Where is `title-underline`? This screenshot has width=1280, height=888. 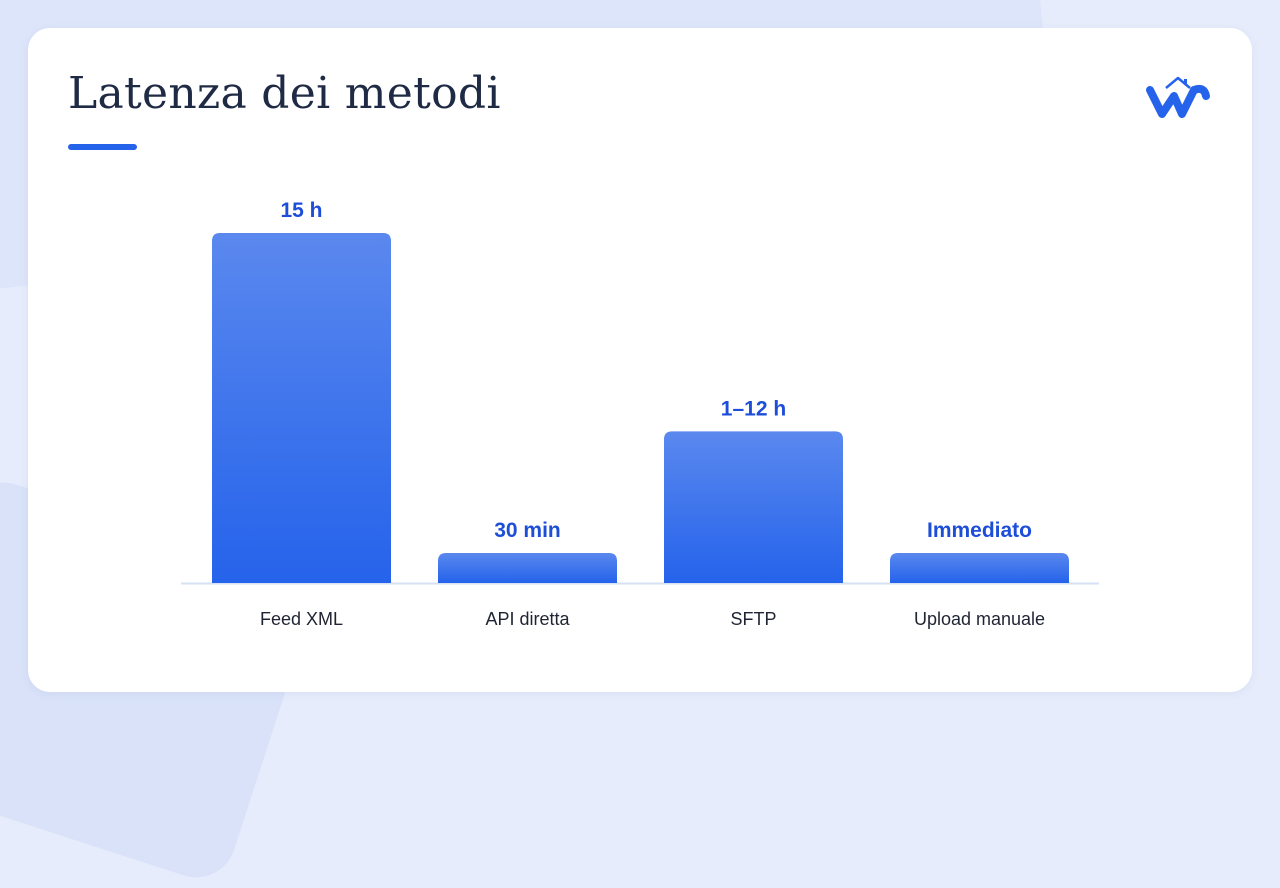
title-underline is located at coordinates (102, 147).